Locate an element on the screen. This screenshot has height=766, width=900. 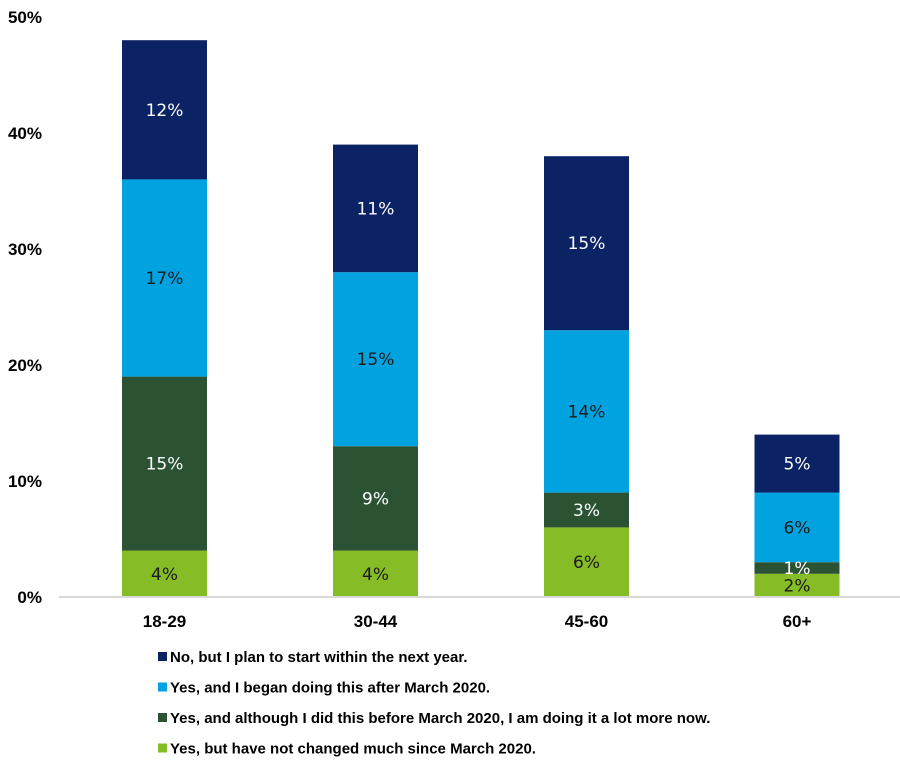
y-tick-label: 10% is located at coordinates (25, 481).